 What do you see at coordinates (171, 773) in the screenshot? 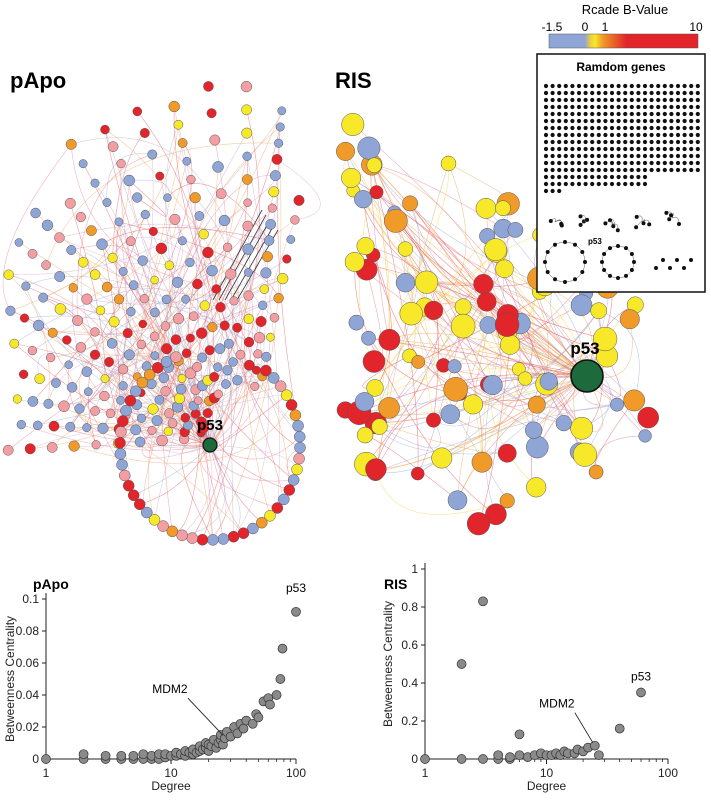
I see `x-tick-label: 10` at bounding box center [171, 773].